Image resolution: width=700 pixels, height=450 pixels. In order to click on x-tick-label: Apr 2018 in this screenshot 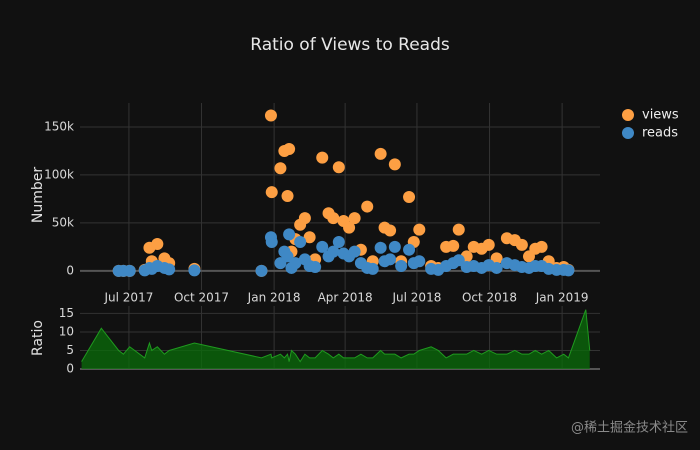, I will do `click(345, 298)`.